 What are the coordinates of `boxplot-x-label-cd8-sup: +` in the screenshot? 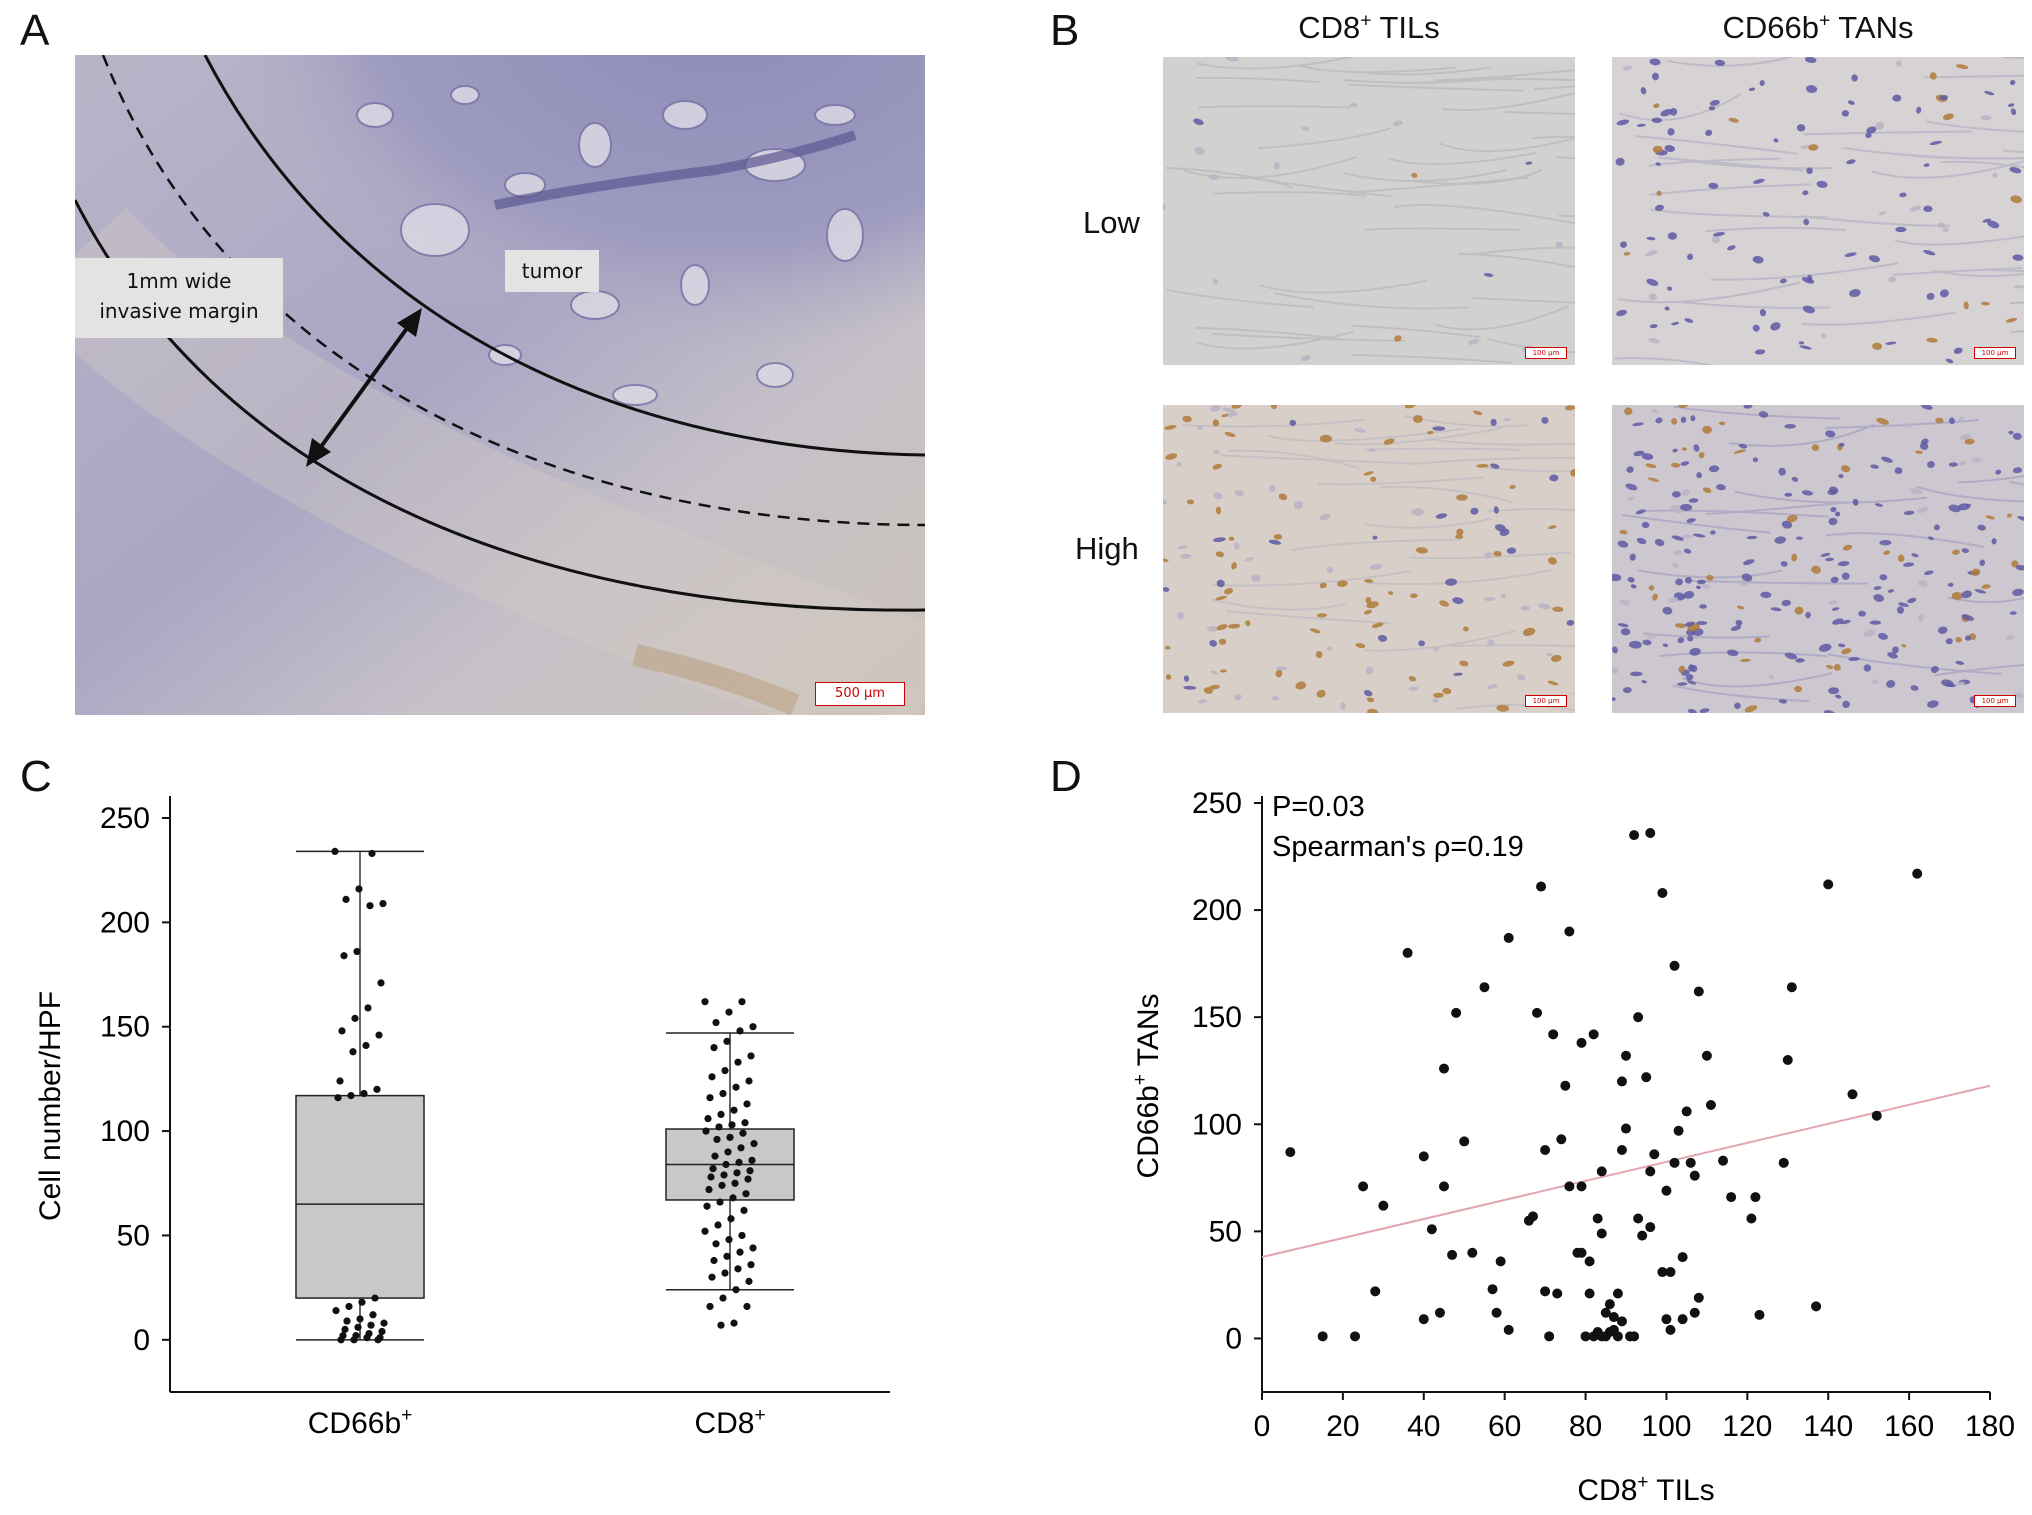 It's located at (759, 1415).